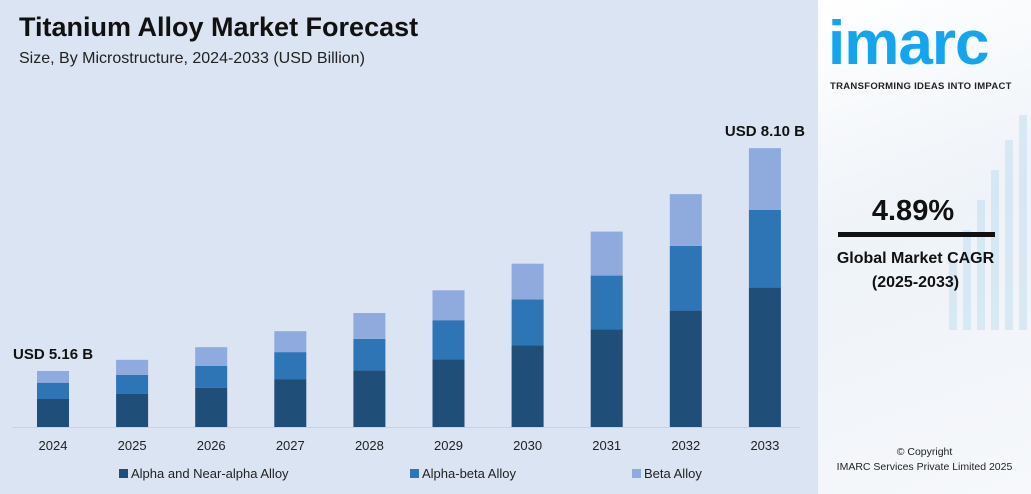  What do you see at coordinates (606, 378) in the screenshot?
I see `bar-2031-alpha-and-near-alpha-alloy` at bounding box center [606, 378].